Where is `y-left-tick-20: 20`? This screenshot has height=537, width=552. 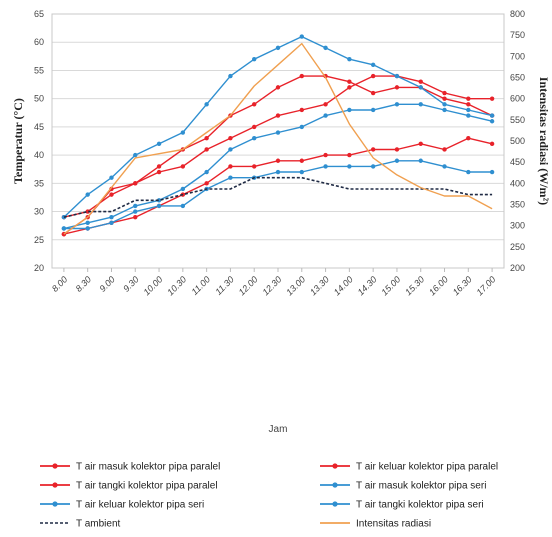
y-left-tick-20: 20 is located at coordinates (39, 268).